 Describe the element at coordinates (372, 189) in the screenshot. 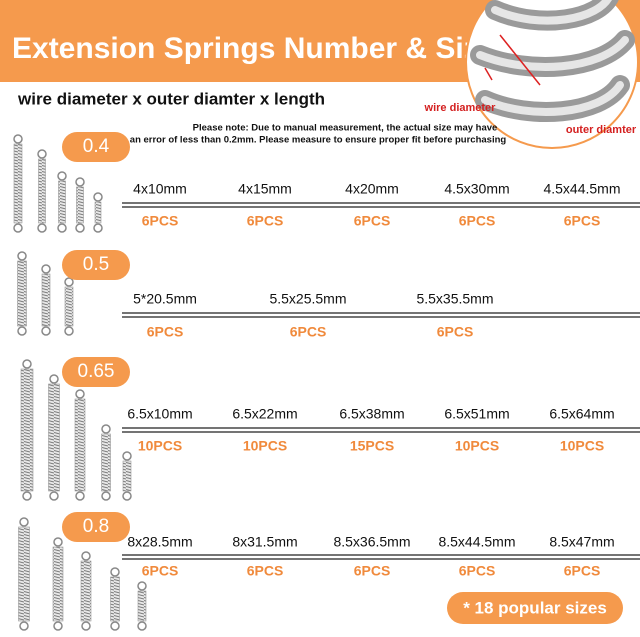

I see `size-label: 4x20mm` at that location.